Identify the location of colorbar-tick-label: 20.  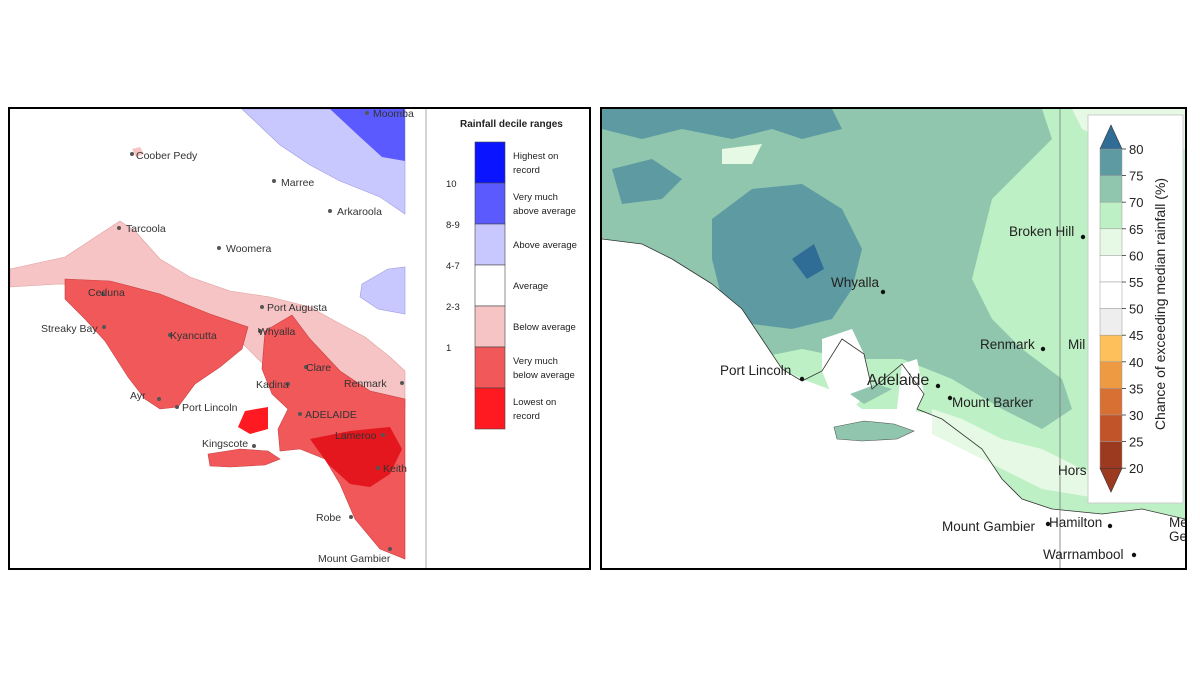
(1136, 468).